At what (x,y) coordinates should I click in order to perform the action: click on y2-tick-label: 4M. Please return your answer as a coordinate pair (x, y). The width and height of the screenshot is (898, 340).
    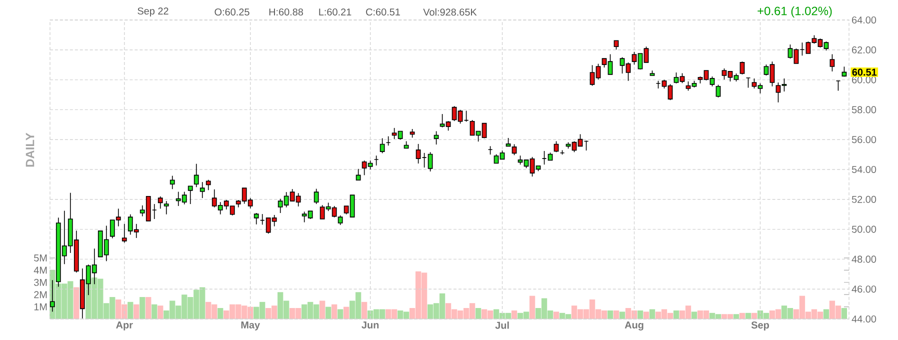
    Looking at the image, I should click on (40, 270).